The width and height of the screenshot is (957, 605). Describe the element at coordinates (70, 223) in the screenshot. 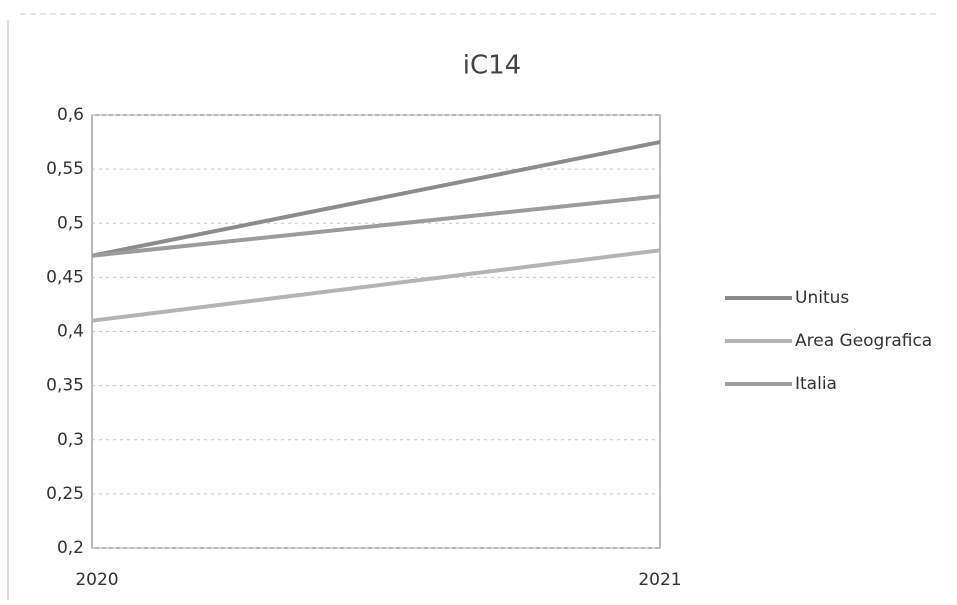

I see `y-tick-label: 0,5` at that location.